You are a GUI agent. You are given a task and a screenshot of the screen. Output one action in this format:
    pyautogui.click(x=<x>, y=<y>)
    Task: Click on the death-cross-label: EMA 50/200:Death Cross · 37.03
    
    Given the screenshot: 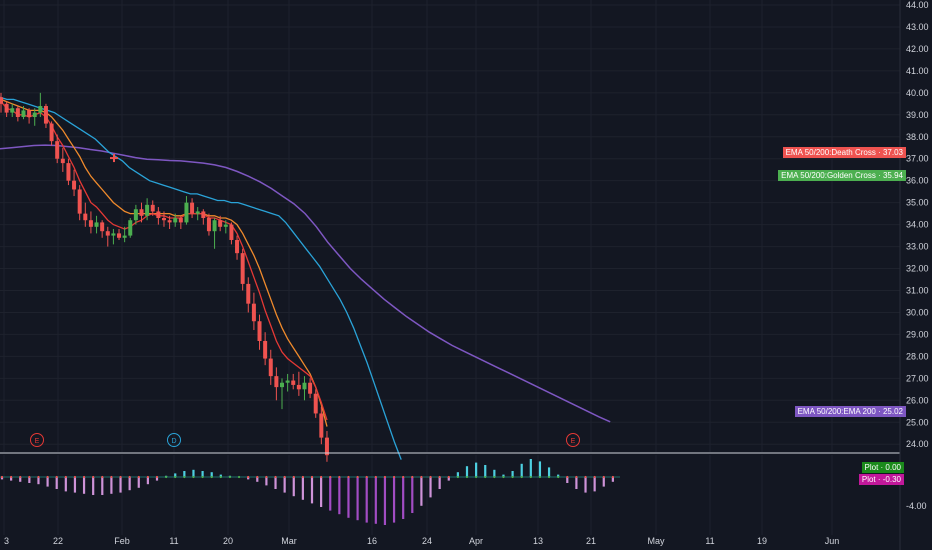 What is the action you would take?
    pyautogui.click(x=844, y=152)
    